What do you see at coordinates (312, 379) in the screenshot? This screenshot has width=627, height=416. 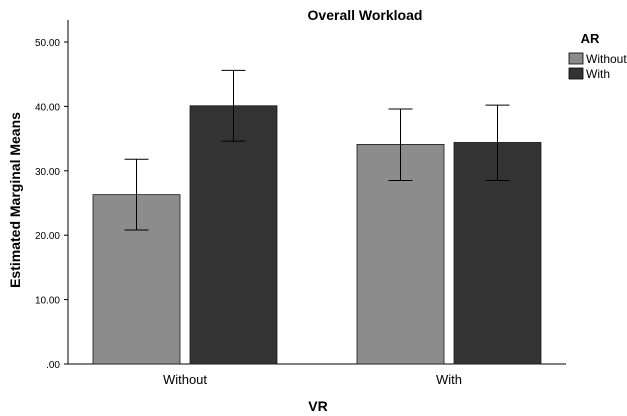 I see `x-ticks: Without With` at bounding box center [312, 379].